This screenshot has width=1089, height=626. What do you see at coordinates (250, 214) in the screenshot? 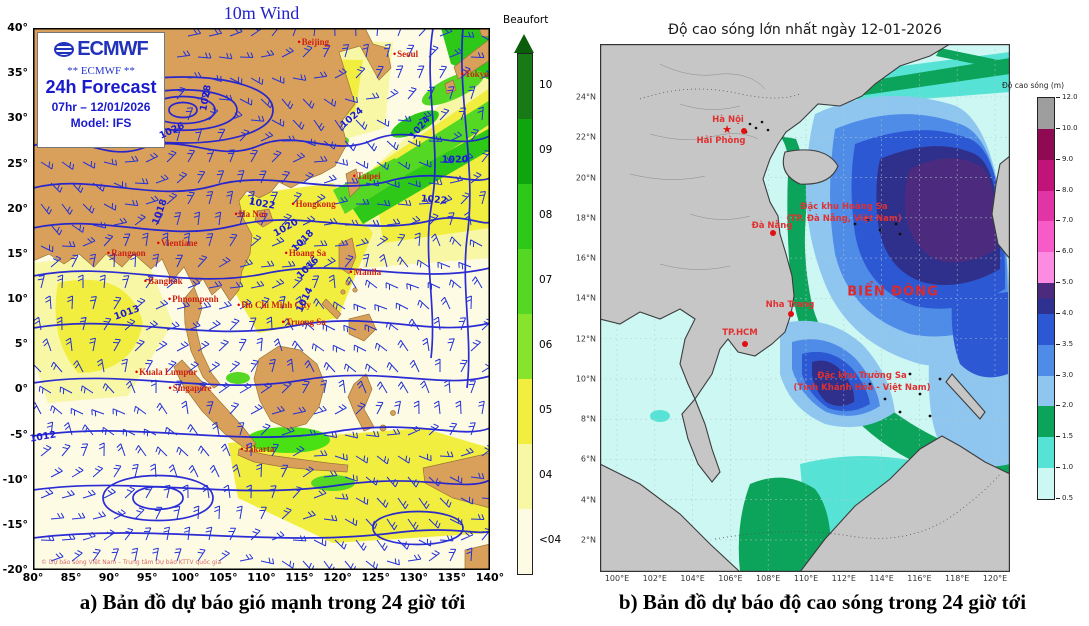
I see `city-label: Ha Noi` at bounding box center [250, 214].